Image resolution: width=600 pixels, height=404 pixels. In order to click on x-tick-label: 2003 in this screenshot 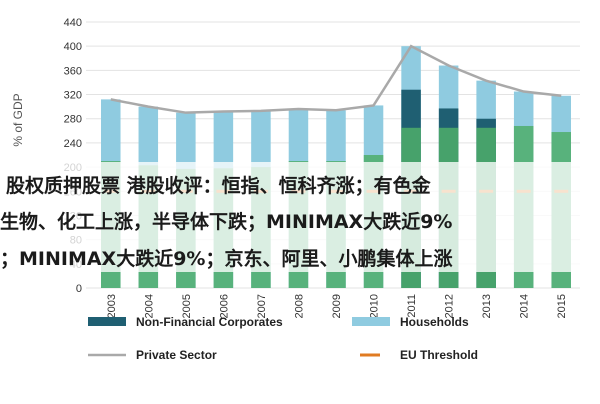, I will do `click(112, 306)`.